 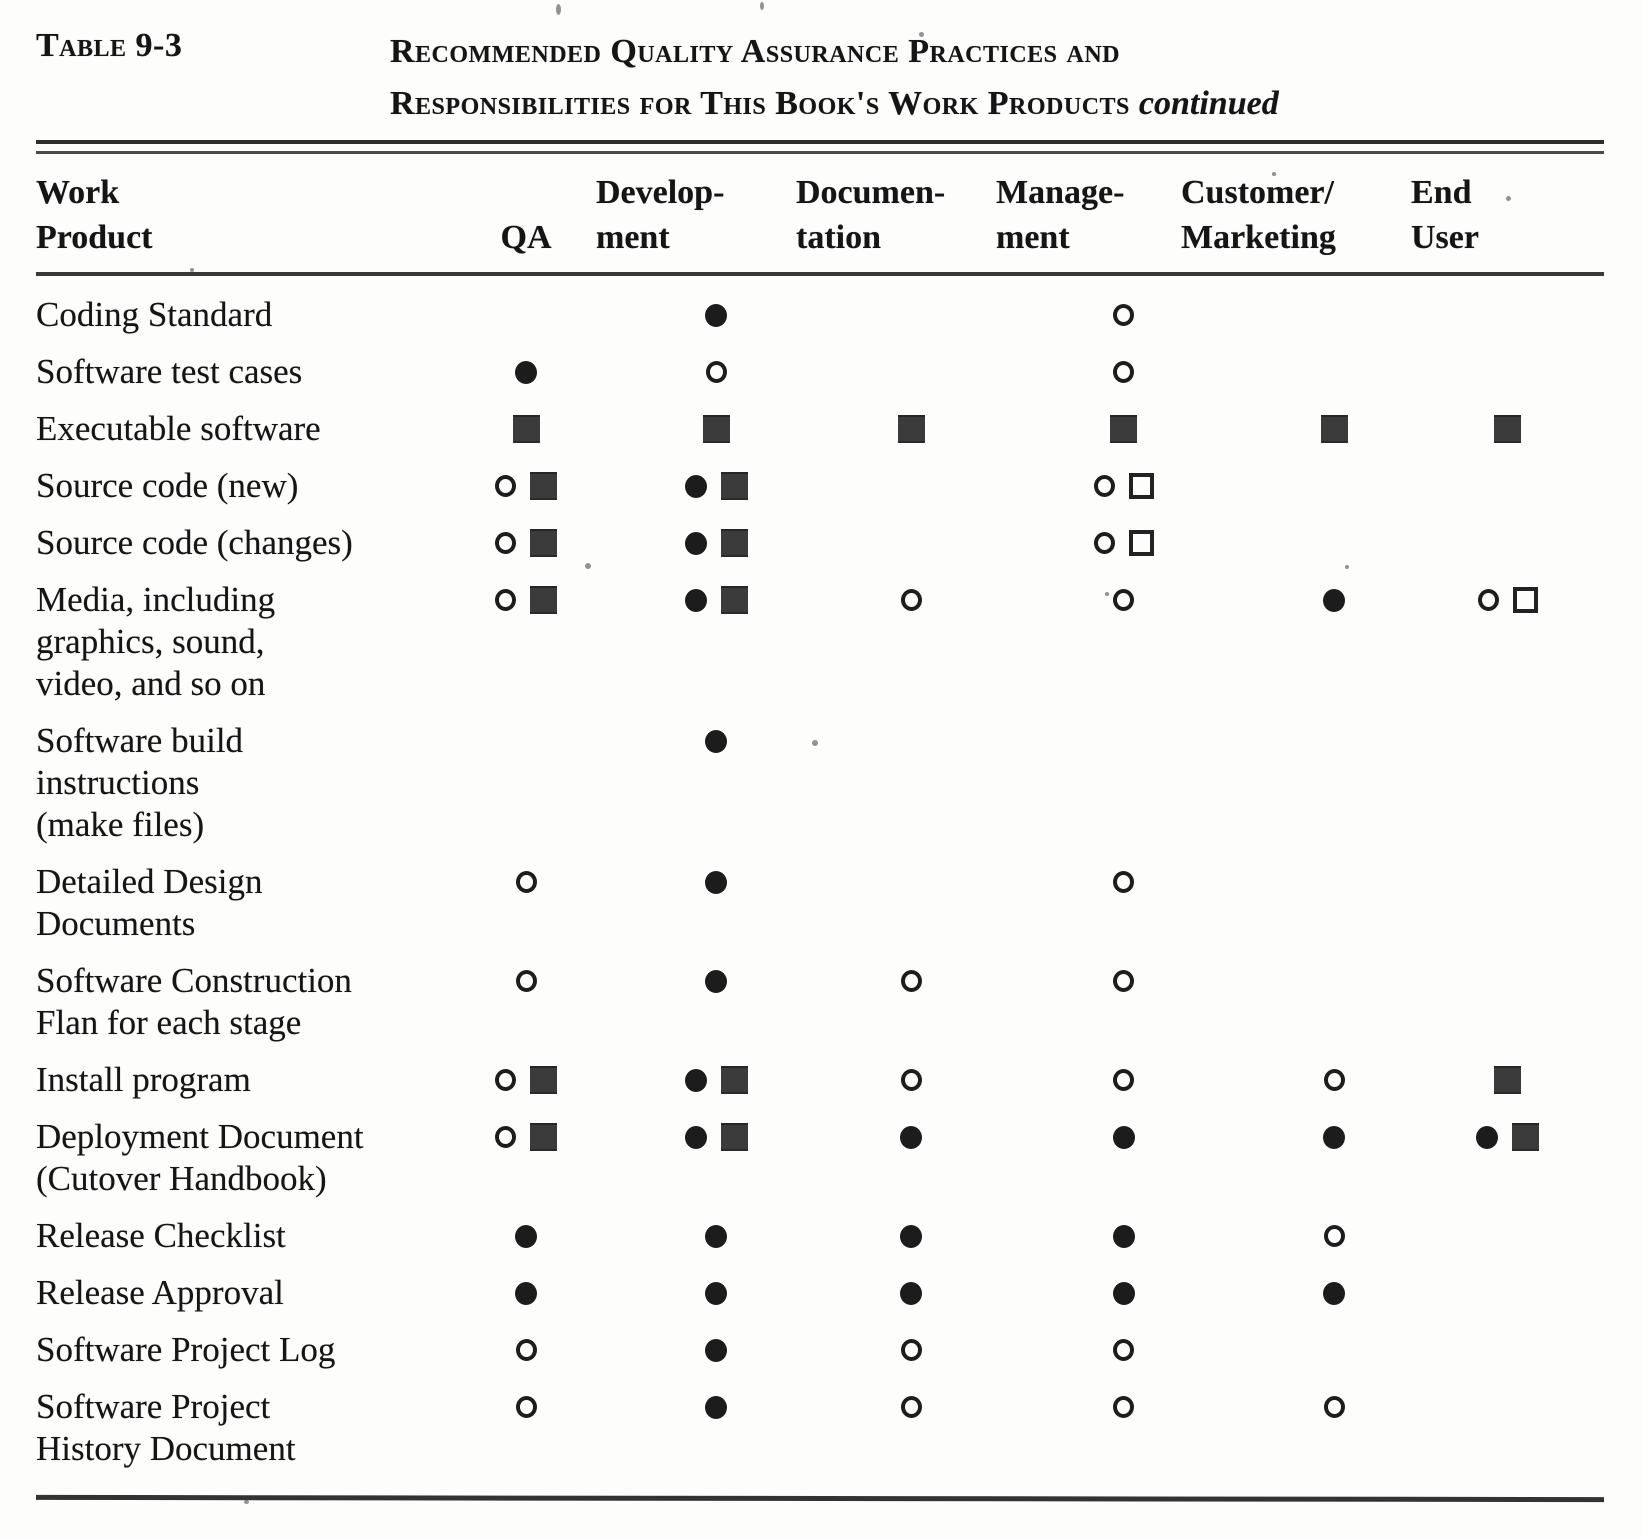 What do you see at coordinates (820, 147) in the screenshot?
I see `top-rule` at bounding box center [820, 147].